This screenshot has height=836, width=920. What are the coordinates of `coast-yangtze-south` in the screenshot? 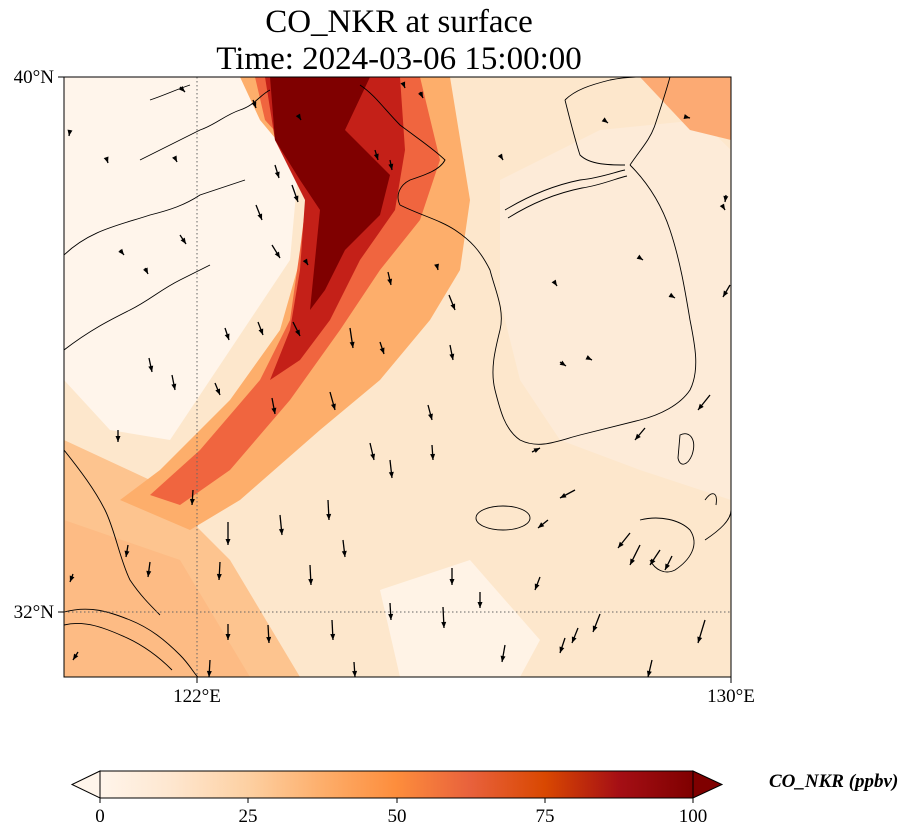 It's located at (118, 647).